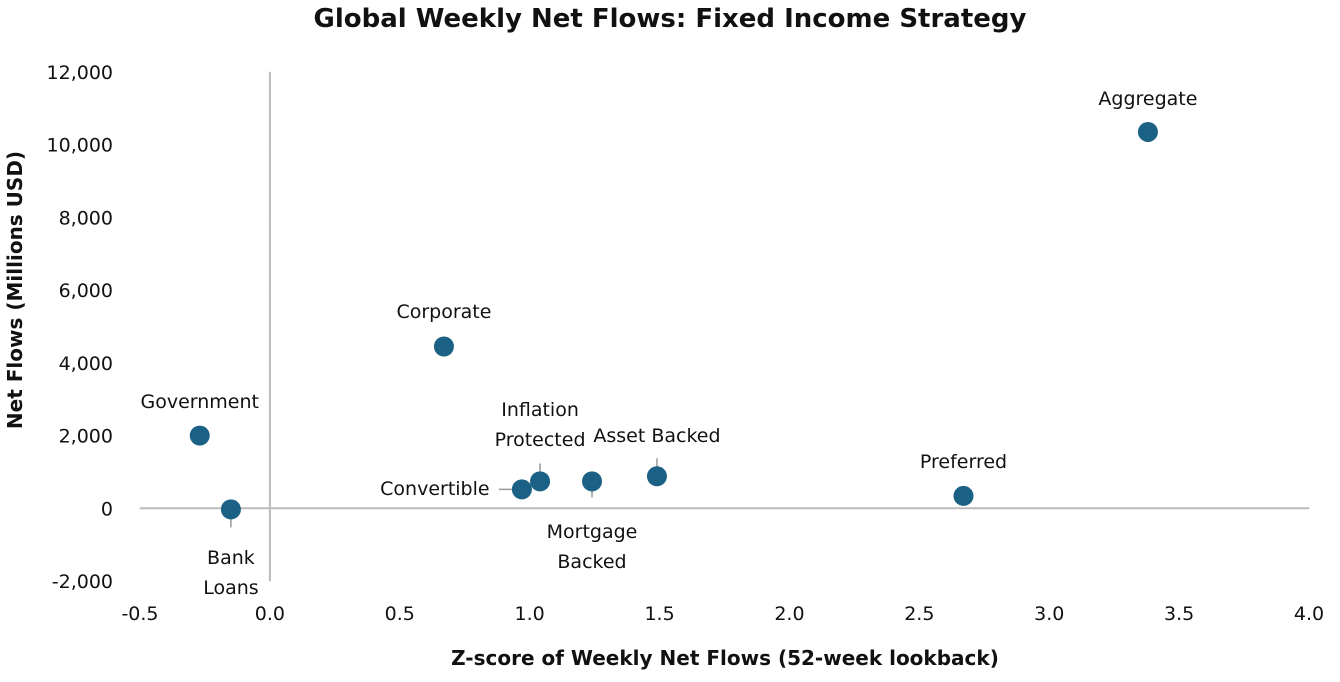 The width and height of the screenshot is (1340, 682). What do you see at coordinates (139, 614) in the screenshot?
I see `x-tick-label: -0.5` at bounding box center [139, 614].